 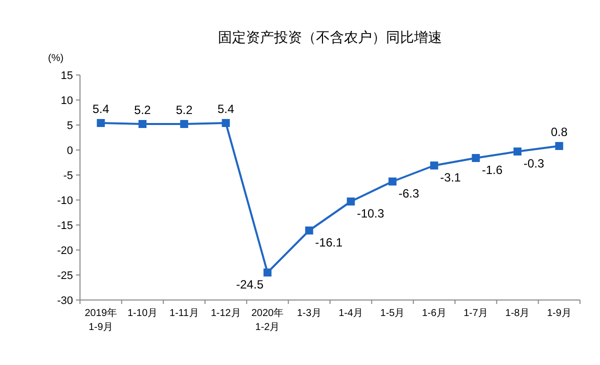 I want to click on data-label: -1.6, so click(x=492, y=170).